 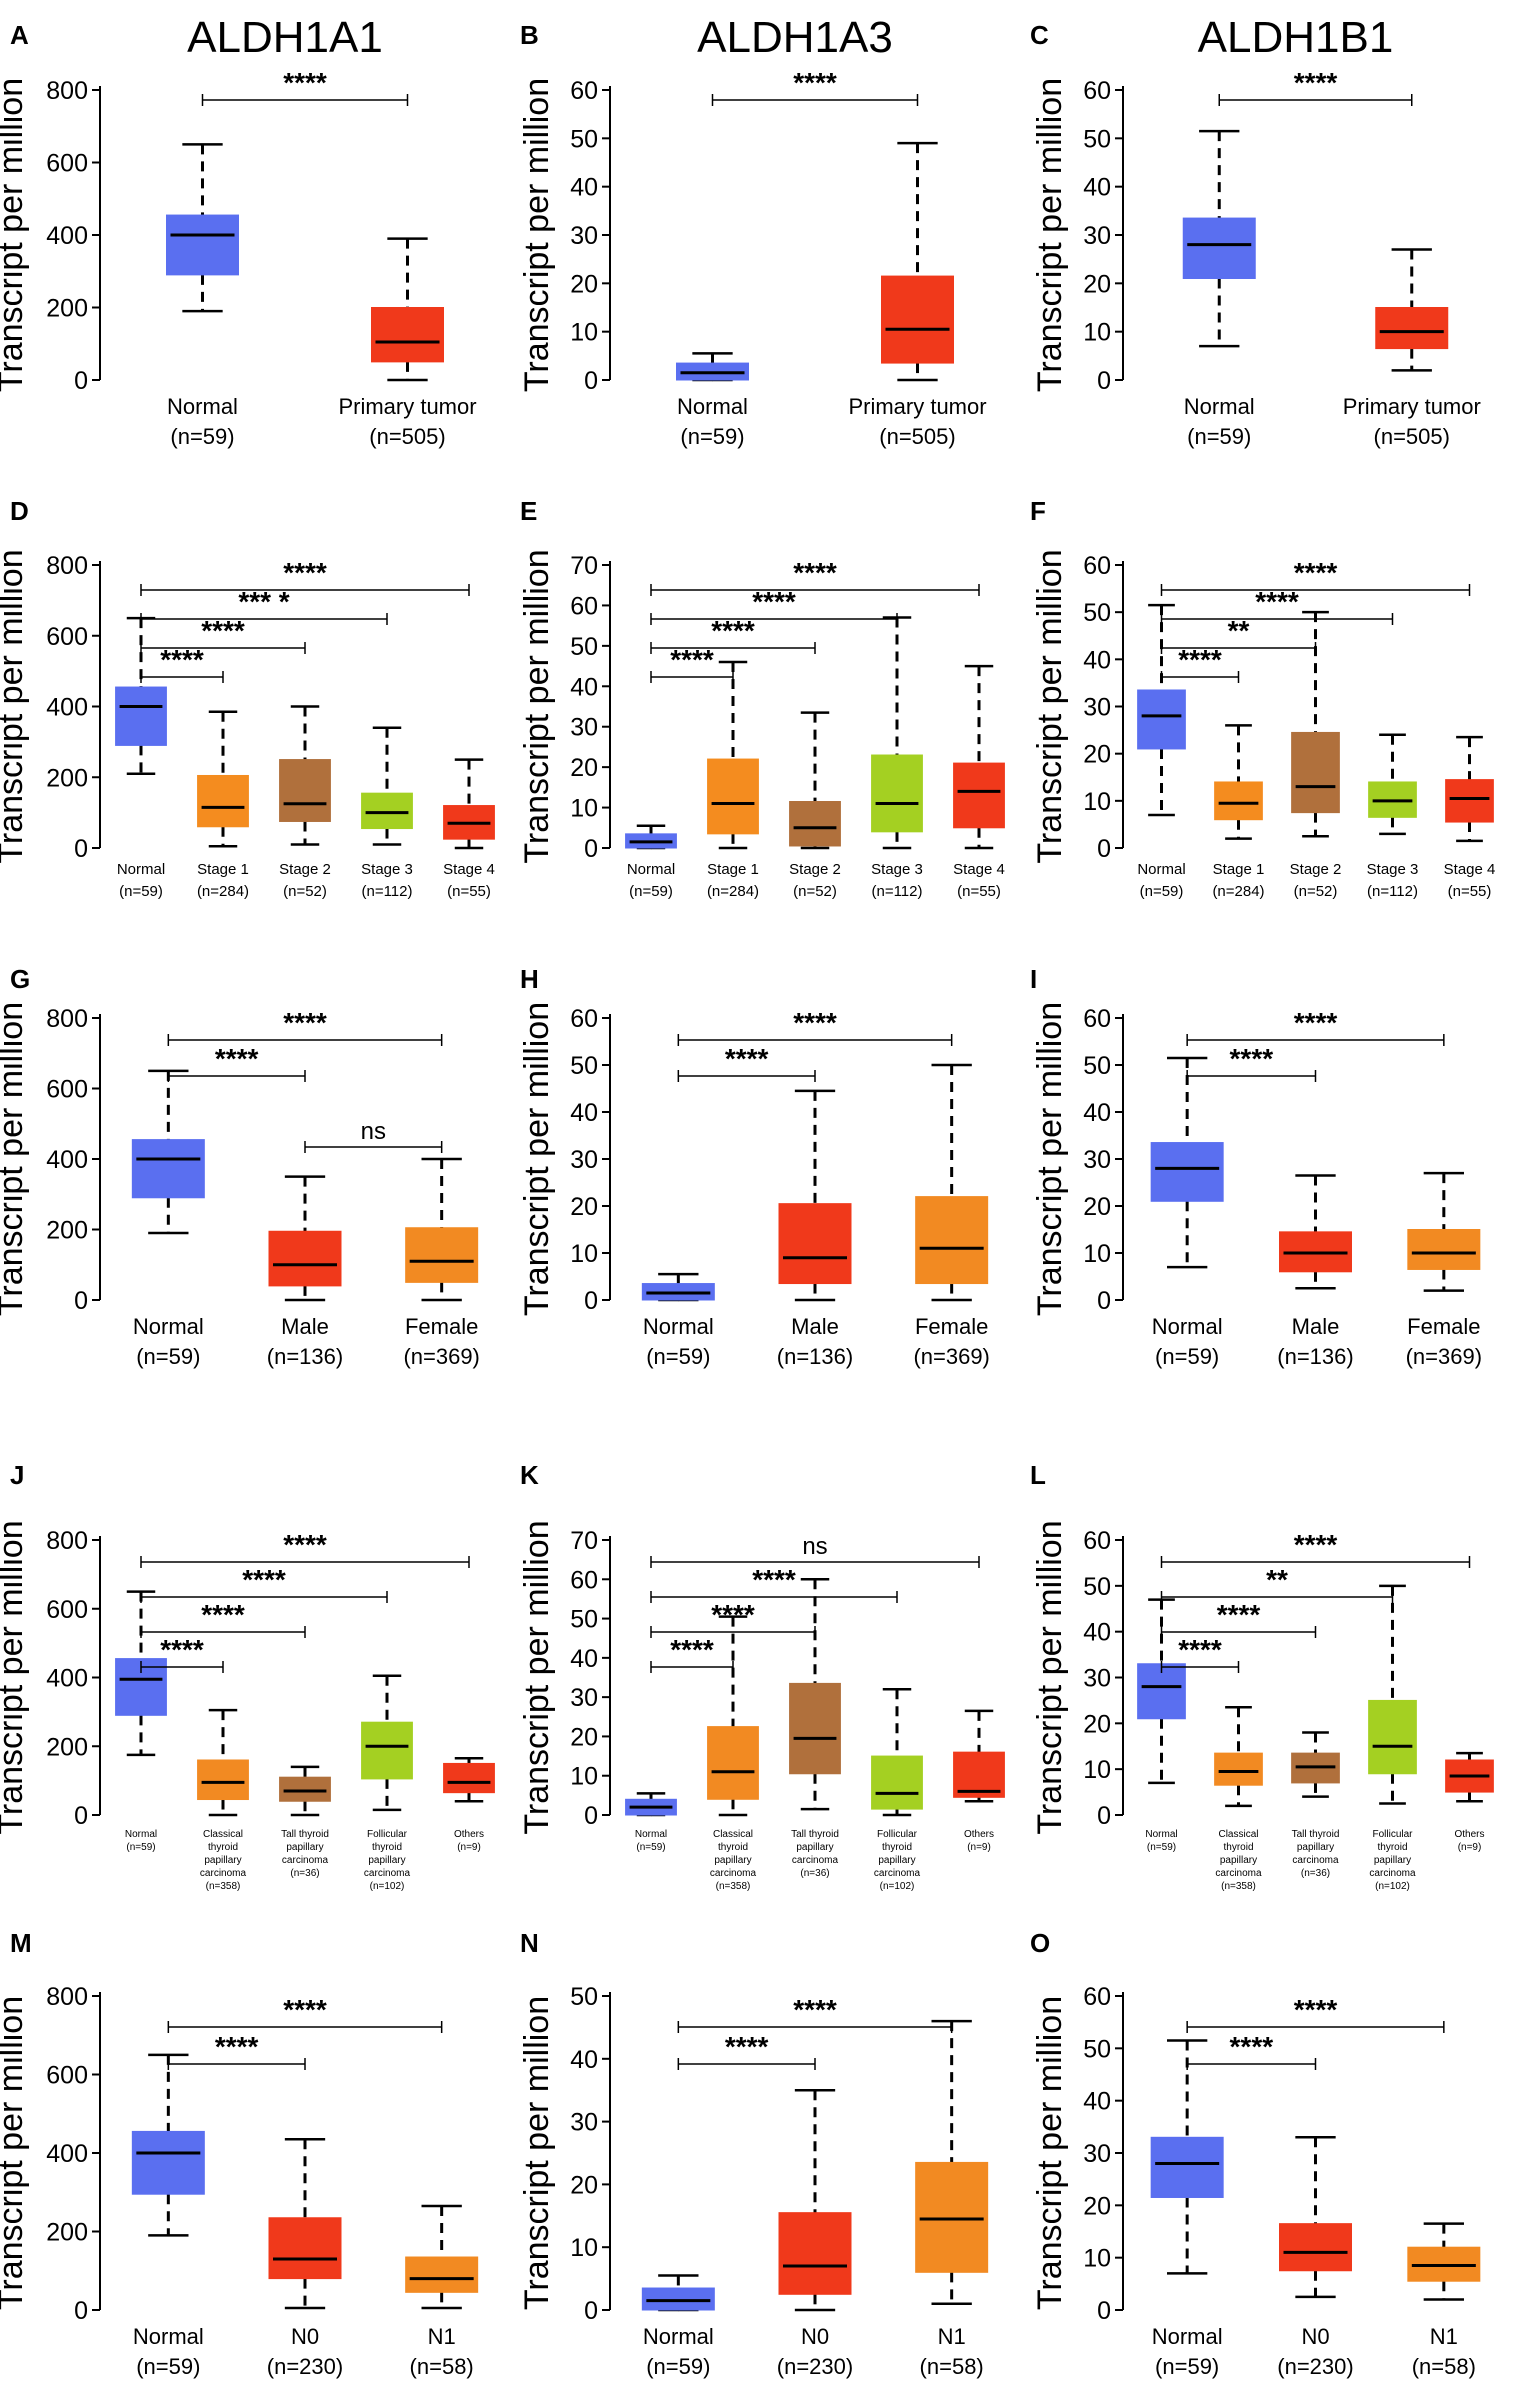 What do you see at coordinates (733, 1834) in the screenshot?
I see `x-tick-label: Classical` at bounding box center [733, 1834].